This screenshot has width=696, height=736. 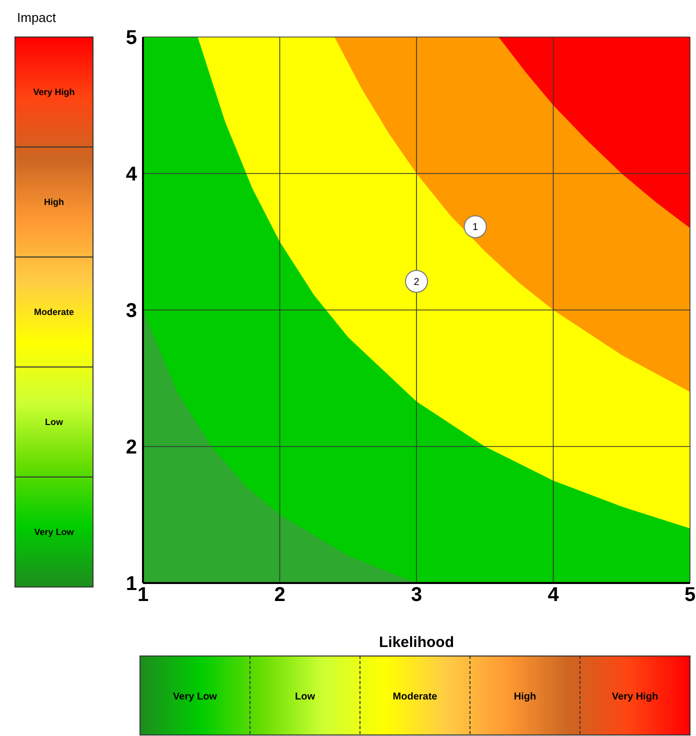 I want to click on x-tick-label: 4, so click(x=554, y=595).